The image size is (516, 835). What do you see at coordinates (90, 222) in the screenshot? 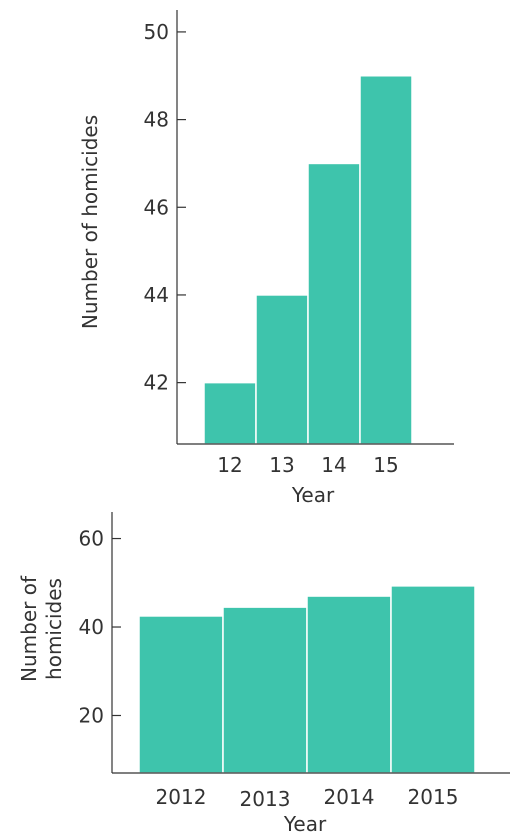
I see `y-axis-label: Number of homicides` at bounding box center [90, 222].